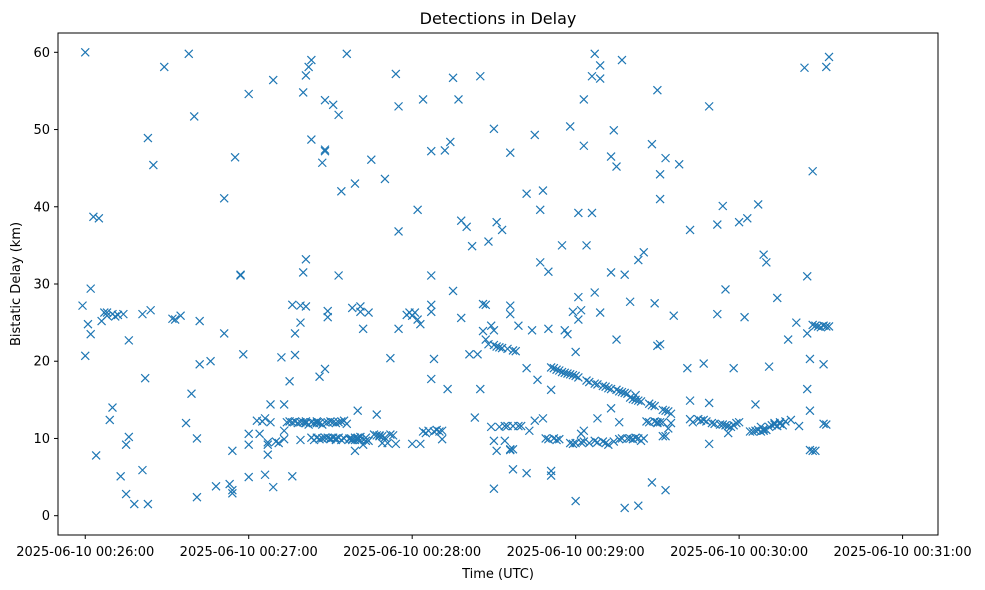 The height and width of the screenshot is (590, 985). I want to click on x-tick-label: 2025-06-10 00:29:00, so click(576, 552).